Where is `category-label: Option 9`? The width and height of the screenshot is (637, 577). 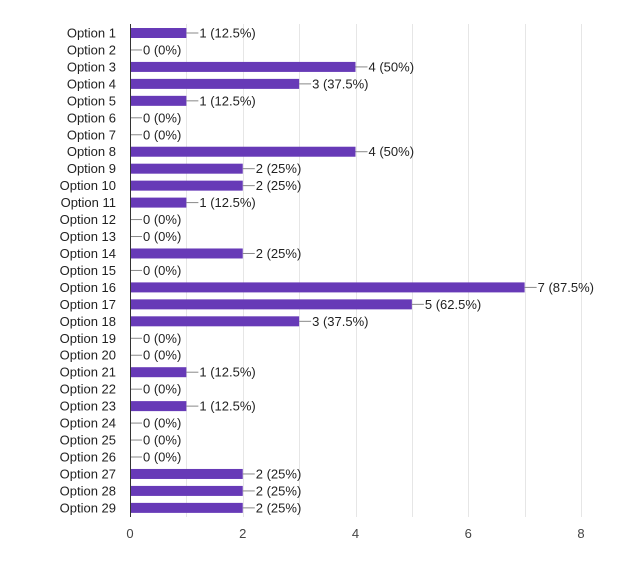
category-label: Option 9 is located at coordinates (91, 168).